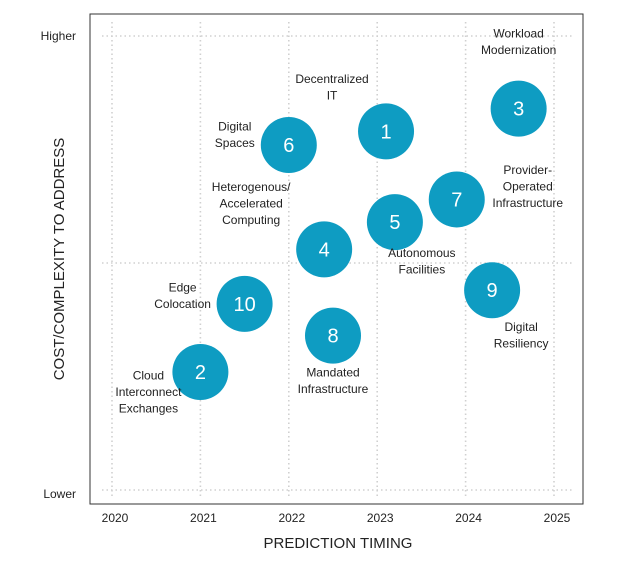 The width and height of the screenshot is (619, 565). I want to click on point-label-line: Operated, so click(528, 186).